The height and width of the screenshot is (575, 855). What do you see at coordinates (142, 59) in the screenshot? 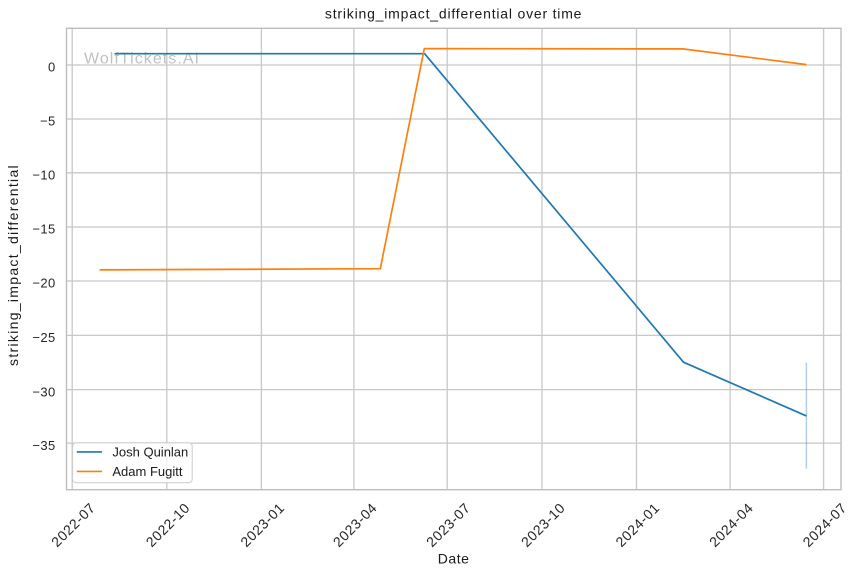
I see `svg-text: WolfTickets.AI` at bounding box center [142, 59].